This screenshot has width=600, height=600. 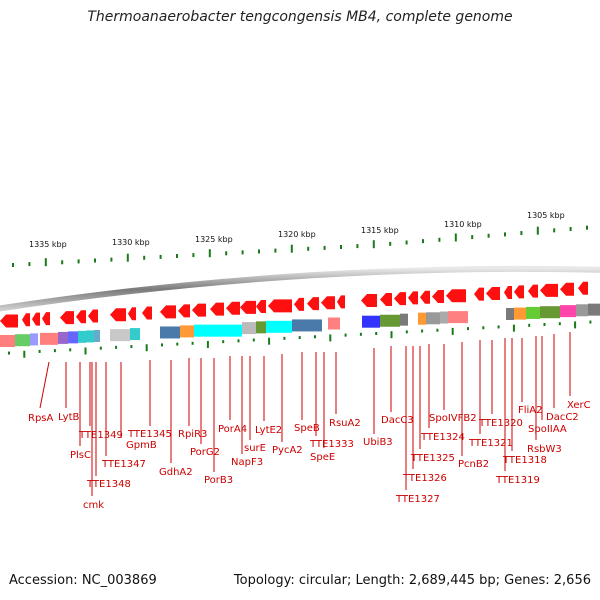 I want to click on accession-text: Accession: NC_003869, so click(x=83, y=580).